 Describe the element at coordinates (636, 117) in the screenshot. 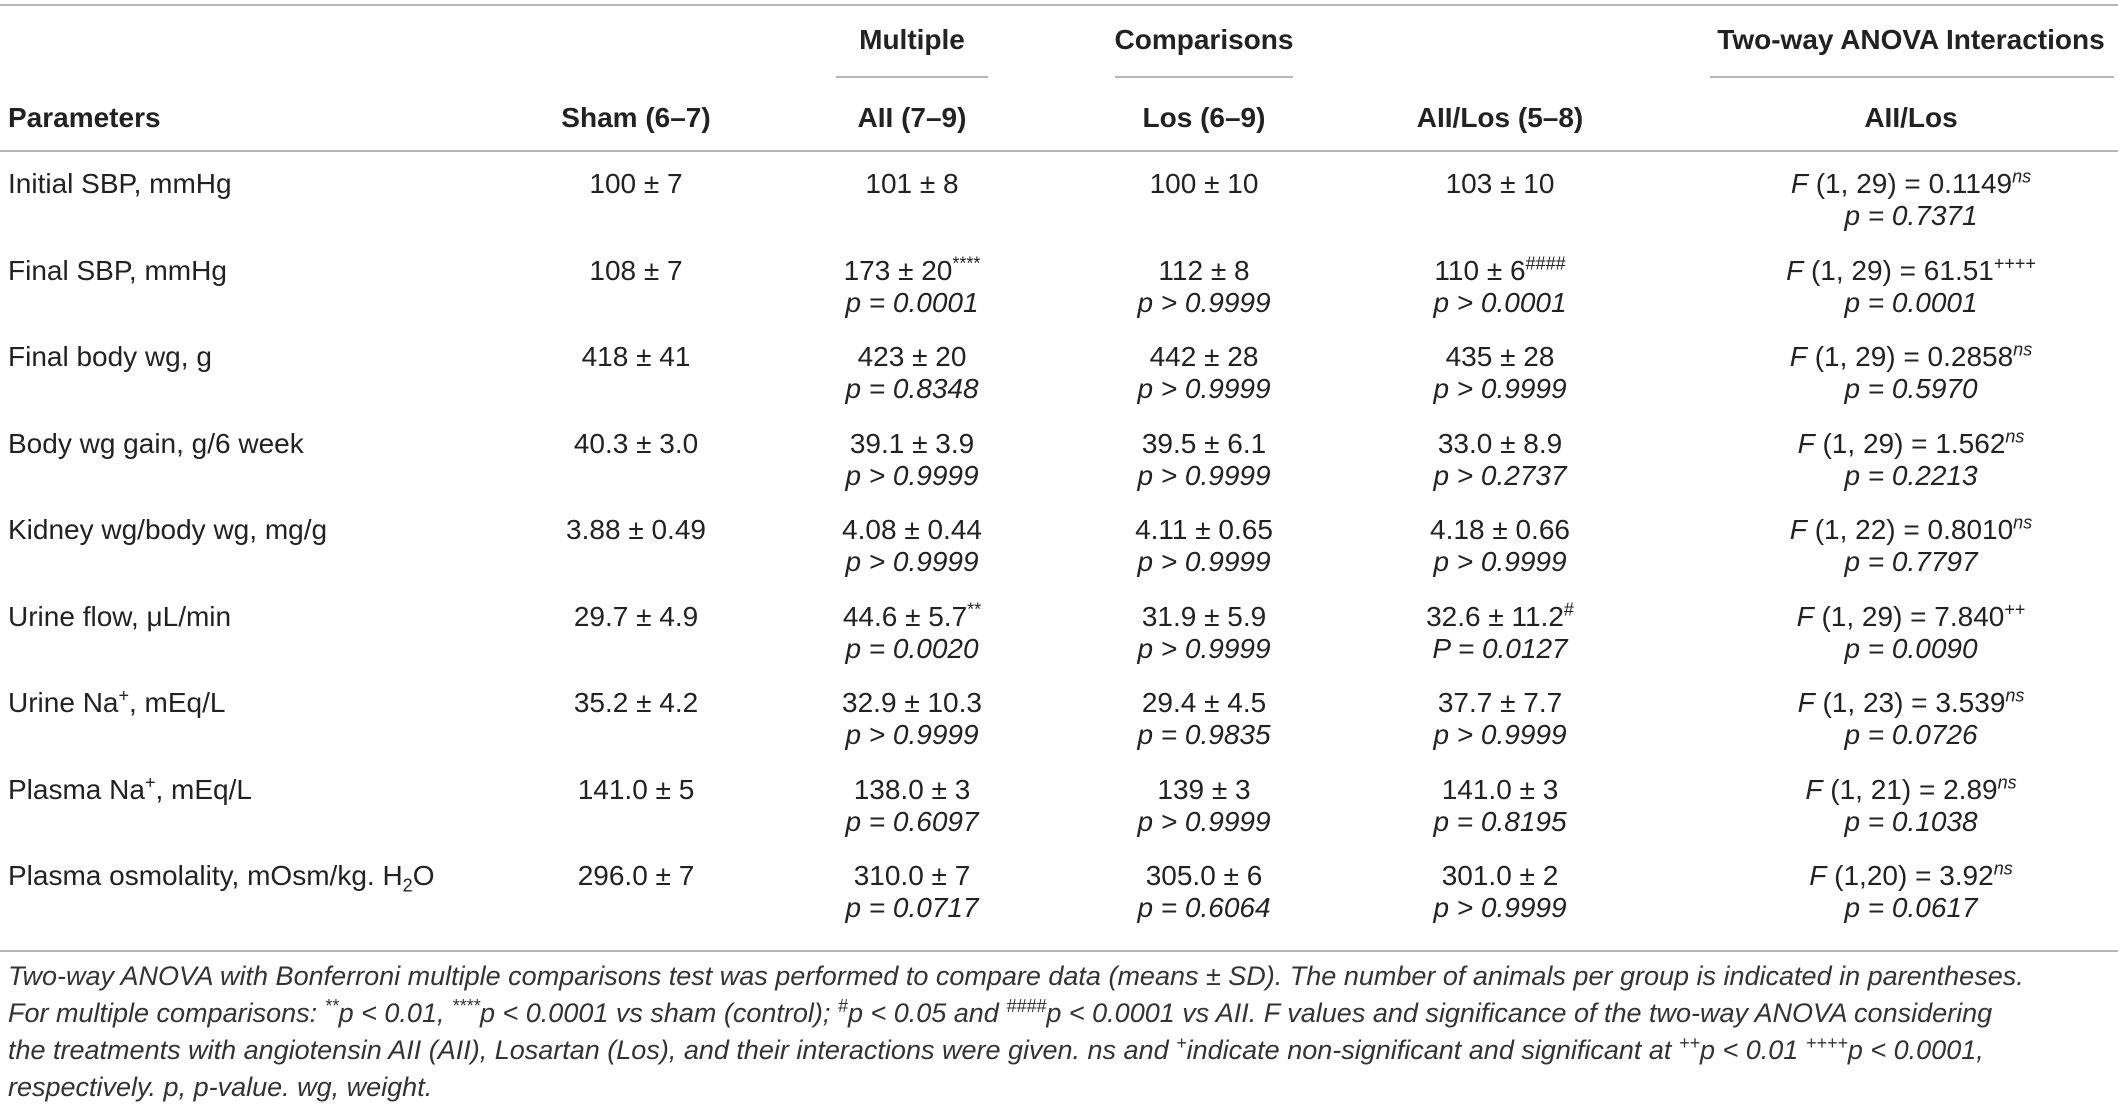

I see `col-sham: Sham (6–7)` at that location.